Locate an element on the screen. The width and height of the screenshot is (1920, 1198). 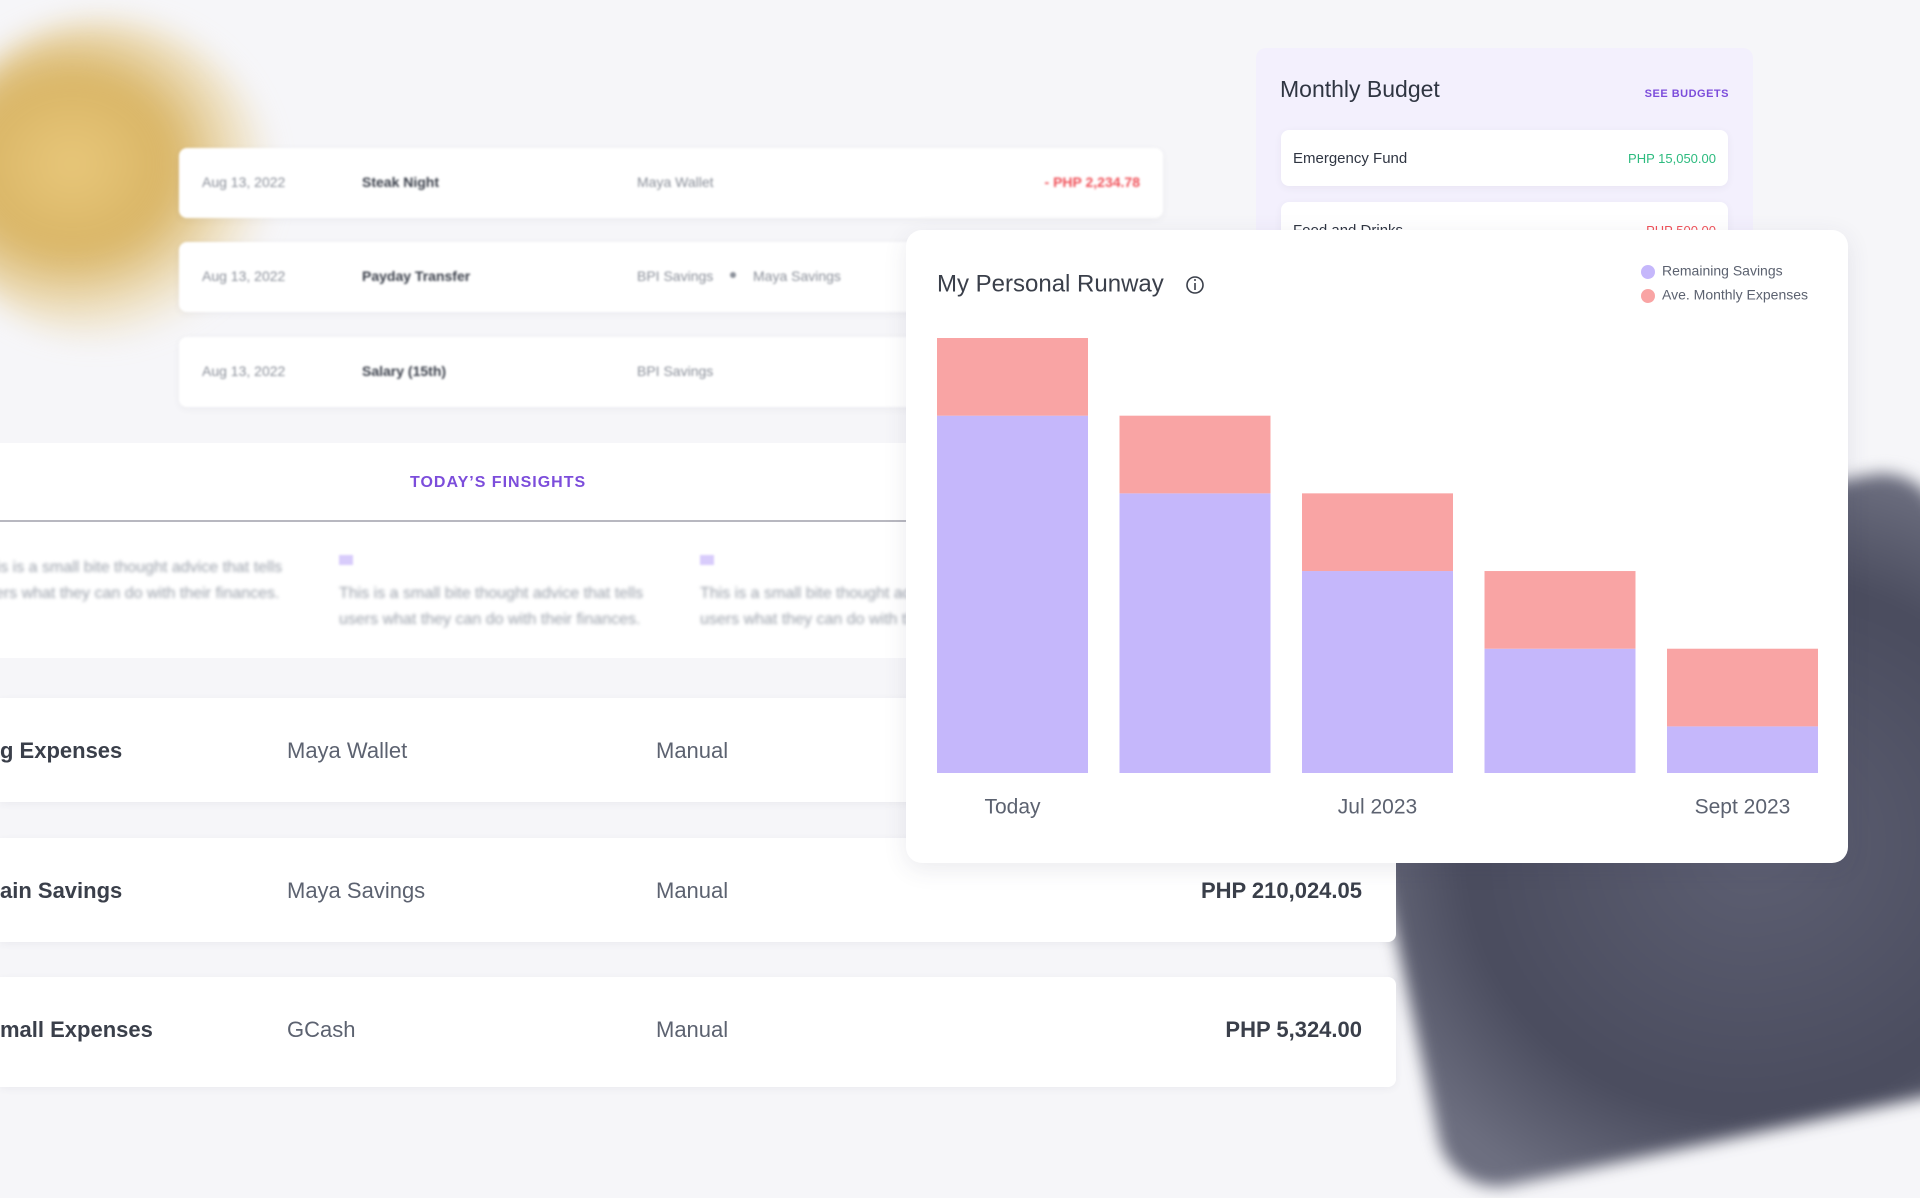
balance: PHP 5,324.00 is located at coordinates (1293, 1029).